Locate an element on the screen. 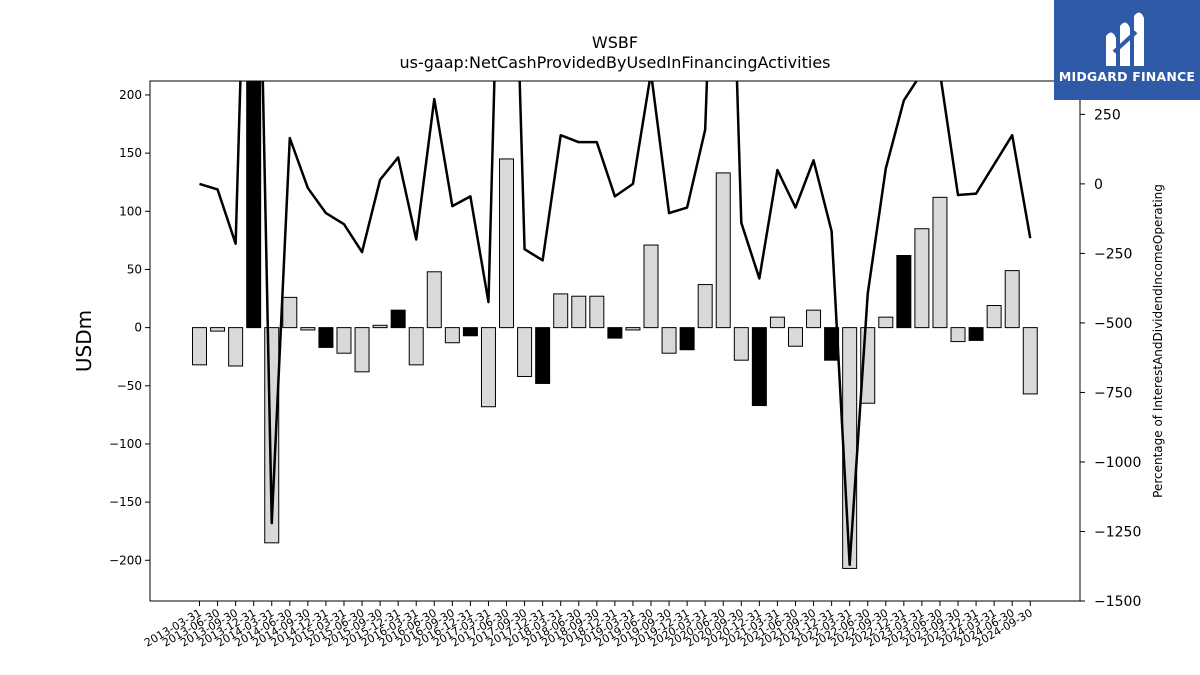 Image resolution: width=1200 pixels, height=675 pixels. y-axis-label: USDm is located at coordinates (84, 341).